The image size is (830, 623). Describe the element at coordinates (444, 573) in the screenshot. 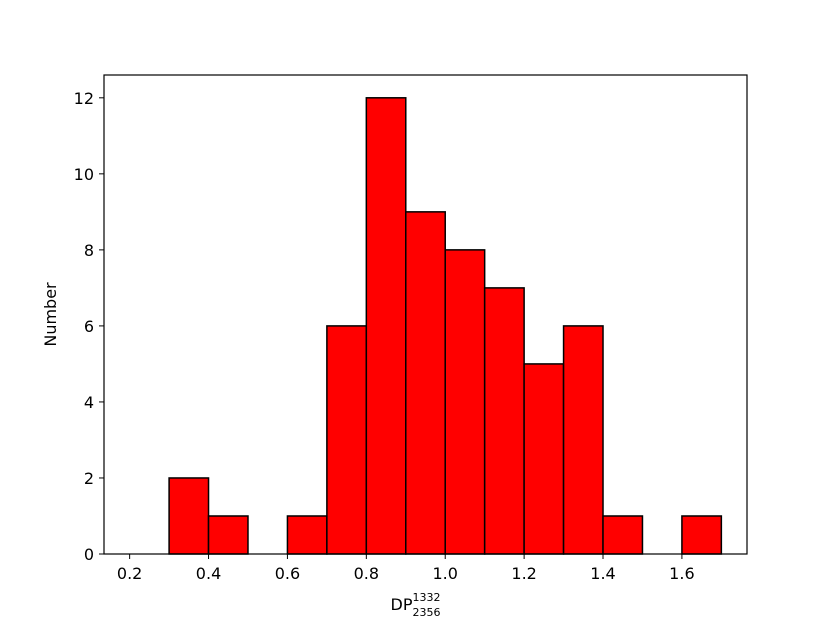

I see `x-tick-label: 1.0` at that location.